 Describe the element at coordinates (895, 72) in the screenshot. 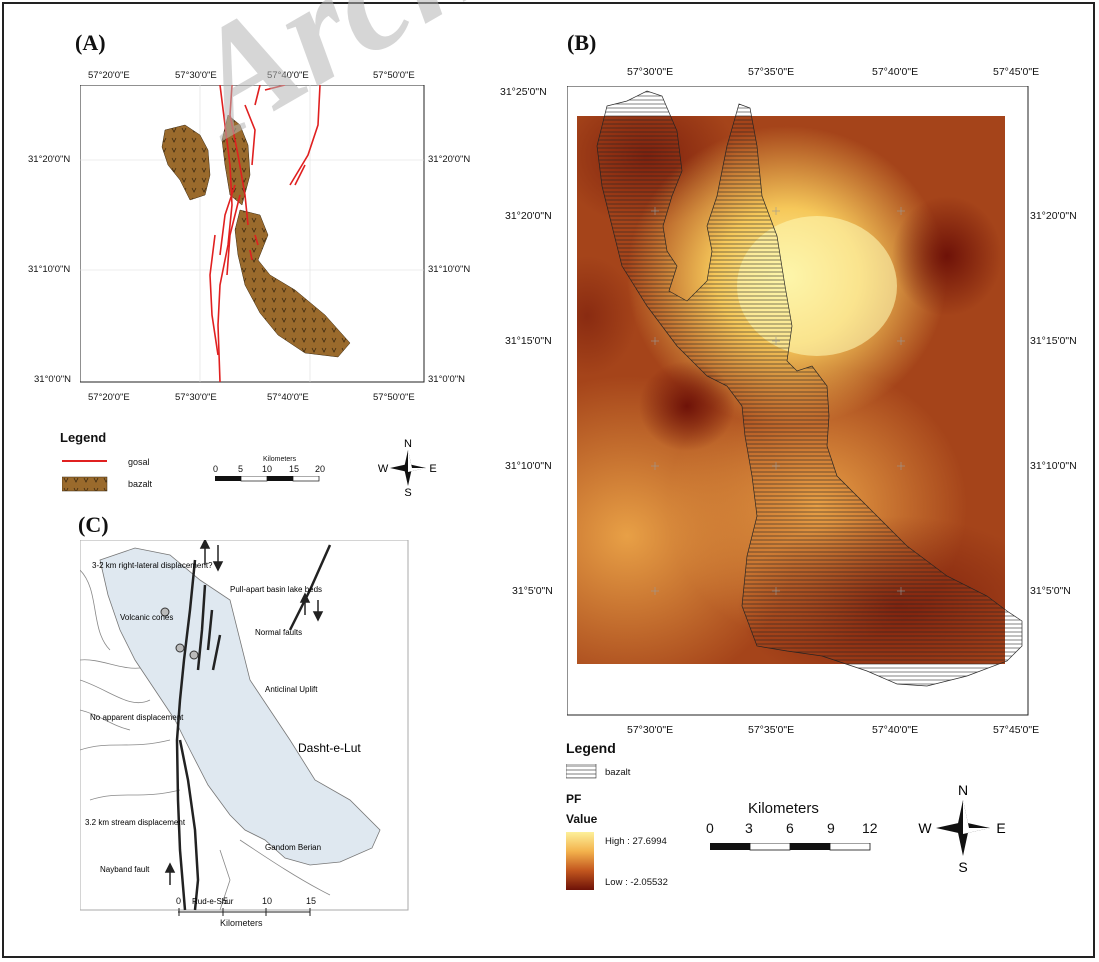

I see `panel-b-top-tick-3: 57°40'0"E` at that location.